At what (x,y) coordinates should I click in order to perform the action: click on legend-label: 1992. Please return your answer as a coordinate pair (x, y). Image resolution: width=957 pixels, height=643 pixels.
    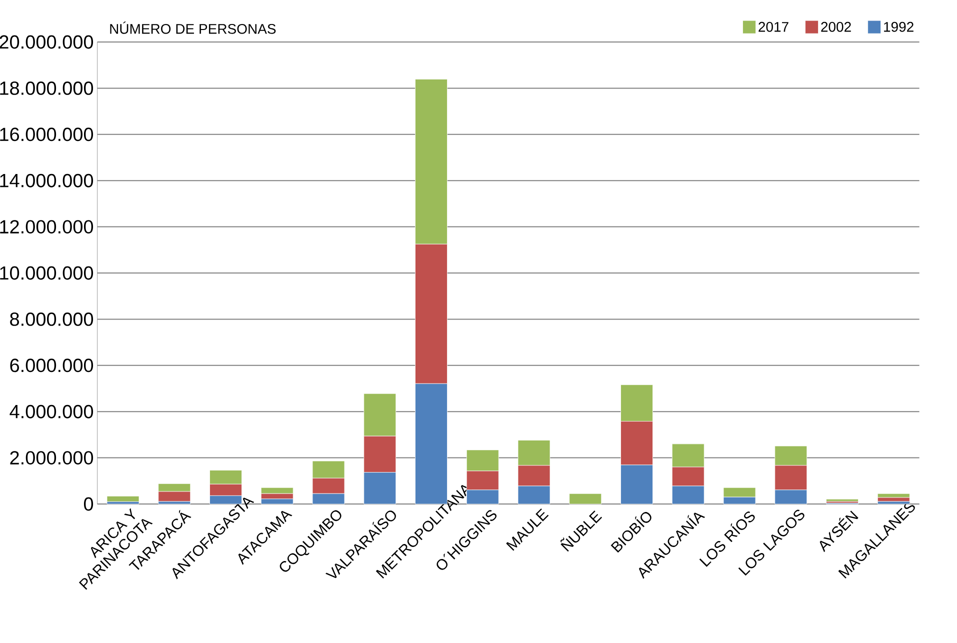
    Looking at the image, I should click on (899, 27).